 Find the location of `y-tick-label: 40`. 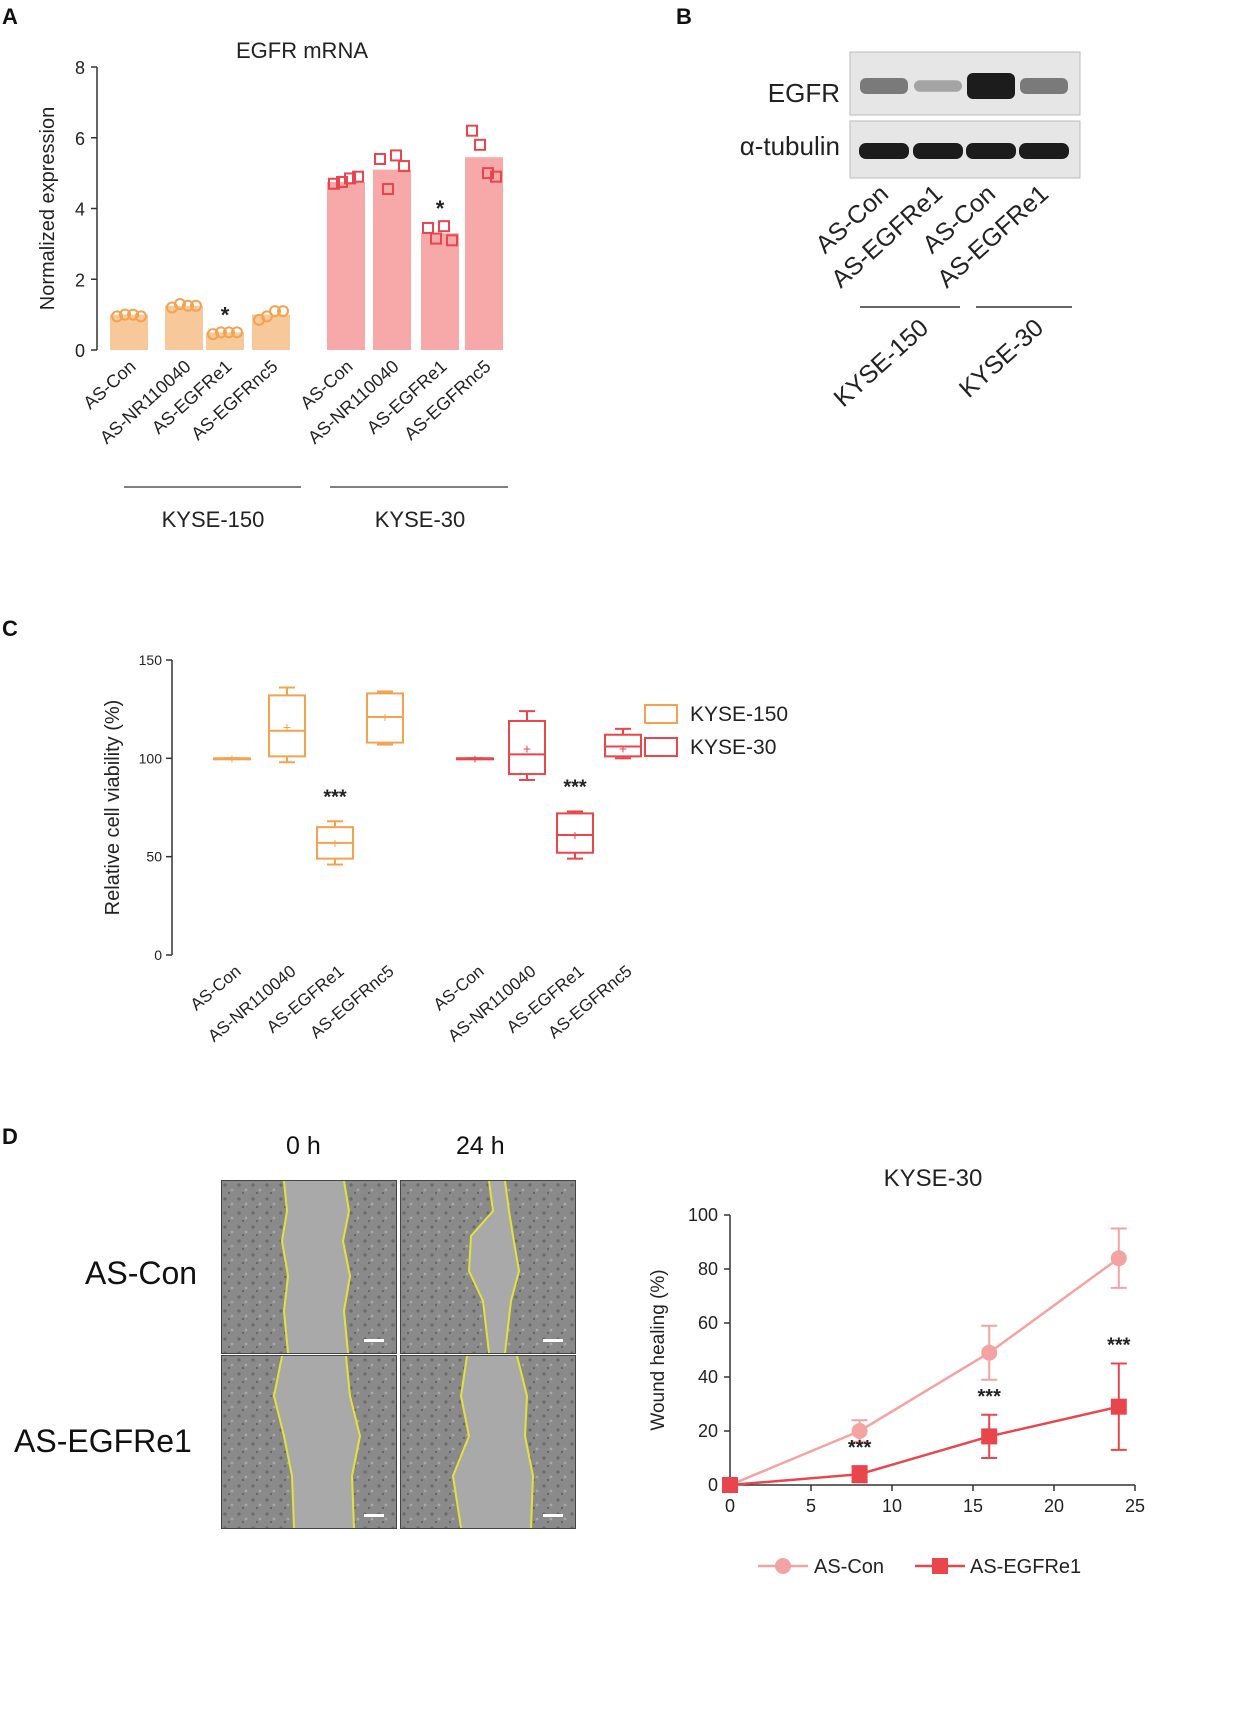

y-tick-label: 40 is located at coordinates (708, 1377).